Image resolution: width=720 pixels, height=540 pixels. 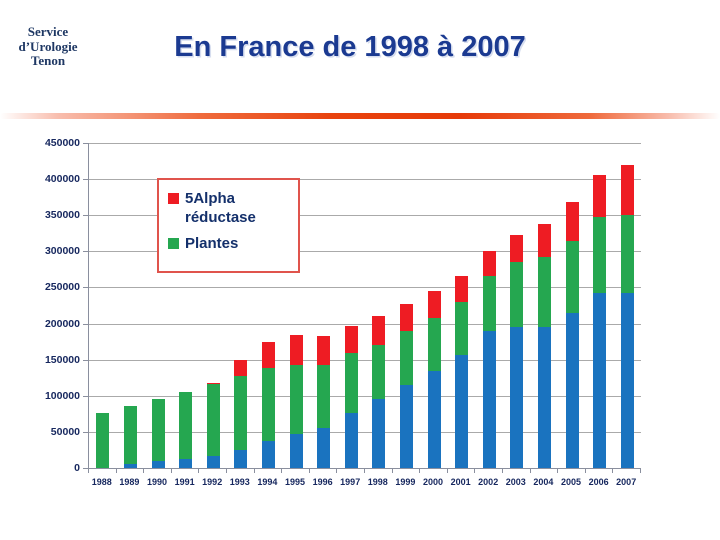 I want to click on title-divider-rule, so click(x=360, y=116).